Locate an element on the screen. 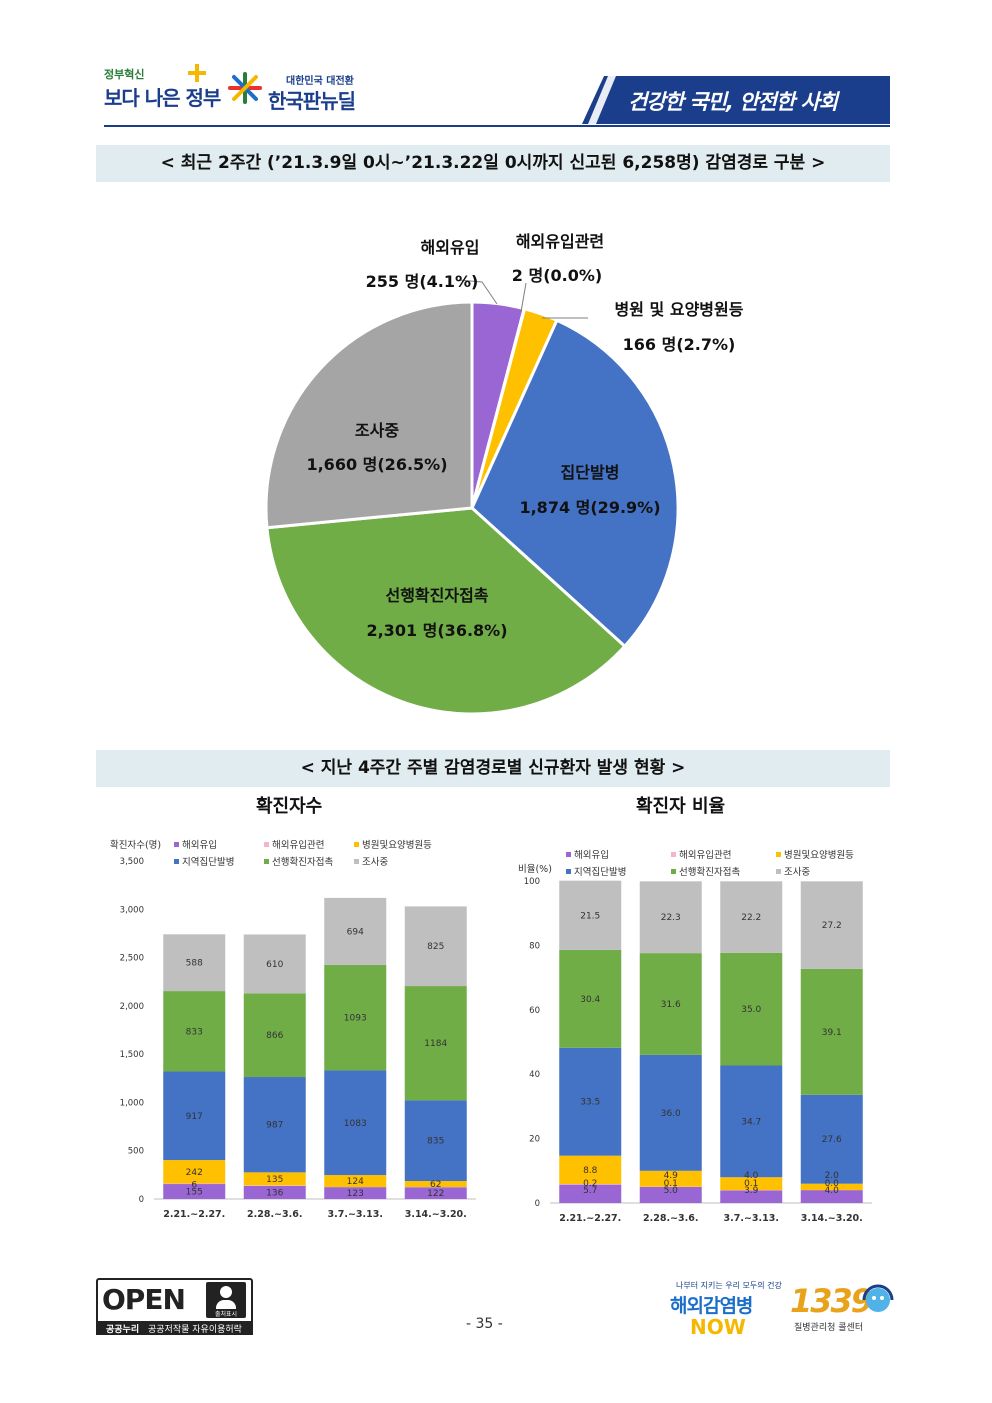 This screenshot has width=992, height=1403. data-label: 21.5 is located at coordinates (590, 916).